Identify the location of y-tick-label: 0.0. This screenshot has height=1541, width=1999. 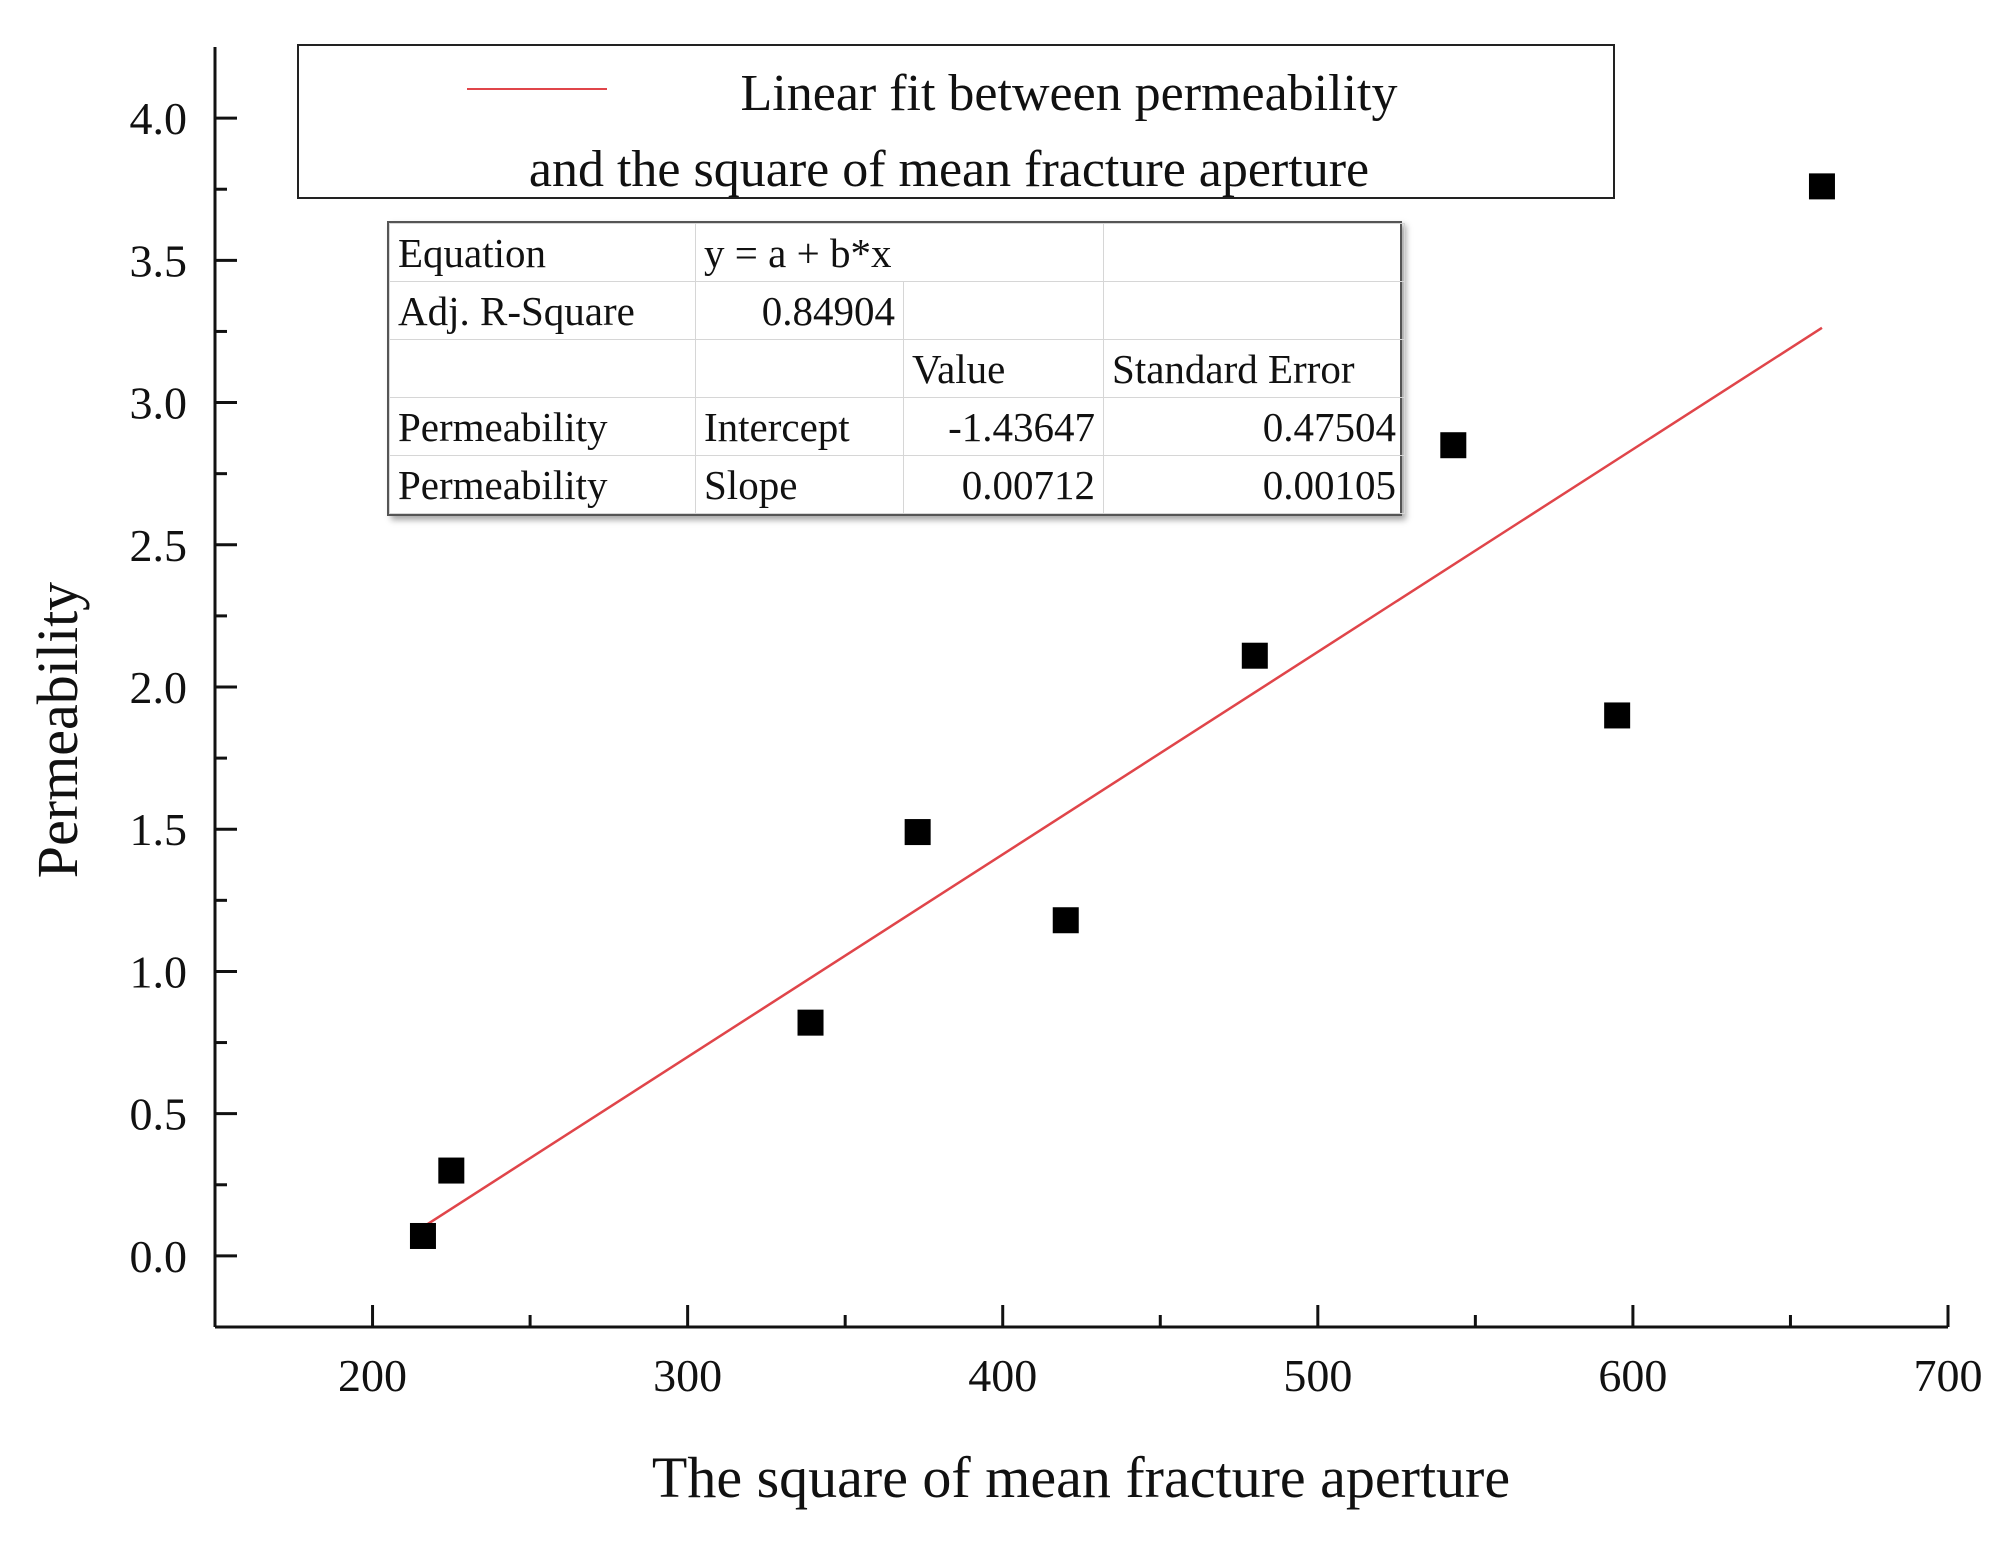
(159, 1256).